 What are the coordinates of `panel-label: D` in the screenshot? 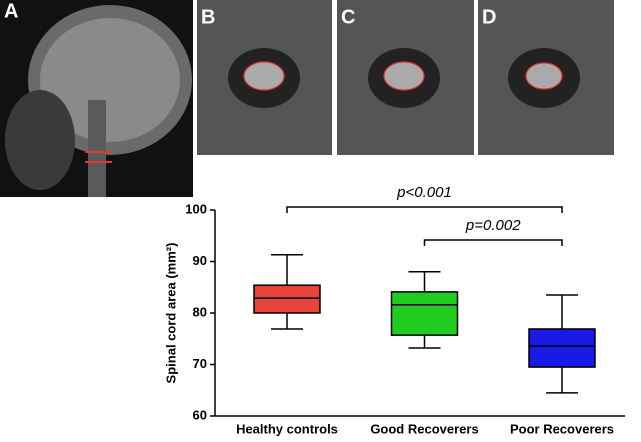 It's located at (489, 17).